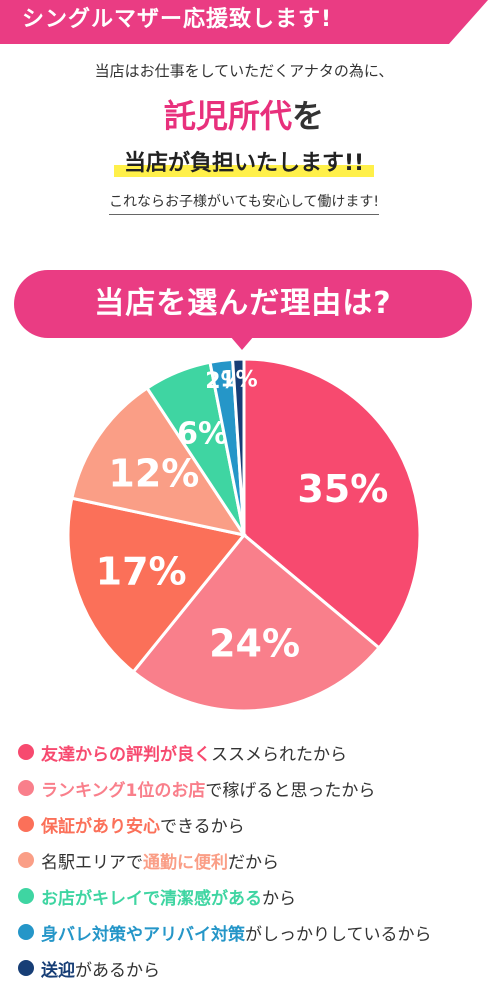 This screenshot has width=488, height=1000. Describe the element at coordinates (117, 970) in the screenshot. I see `legend-rest: があるから` at that location.